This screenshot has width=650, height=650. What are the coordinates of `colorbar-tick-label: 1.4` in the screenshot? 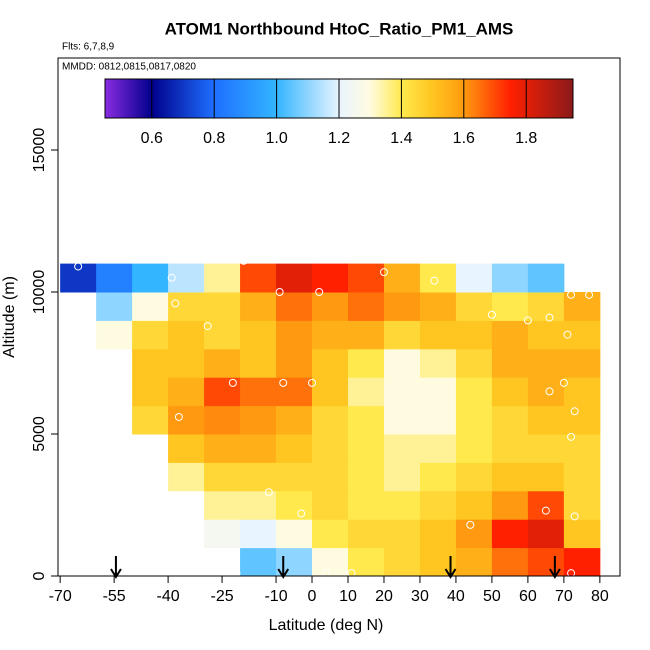 It's located at (401, 138).